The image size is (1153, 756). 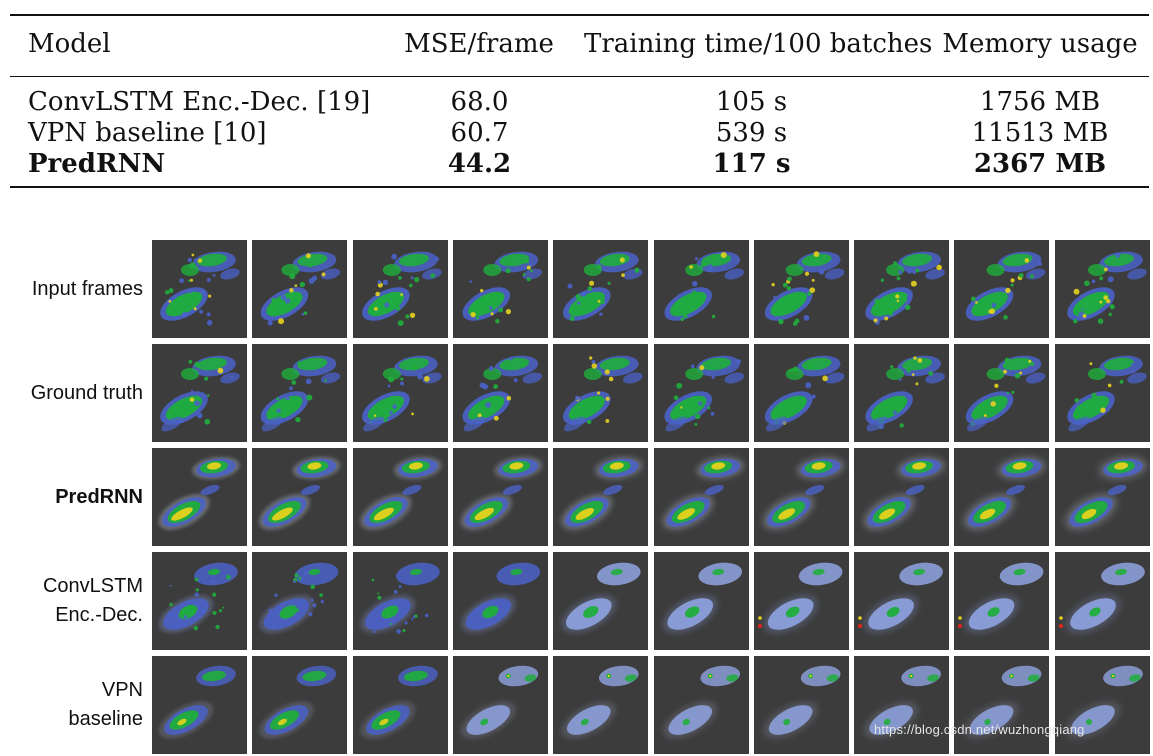 I want to click on figure-row-input-frames: Input frames, so click(x=576, y=289).